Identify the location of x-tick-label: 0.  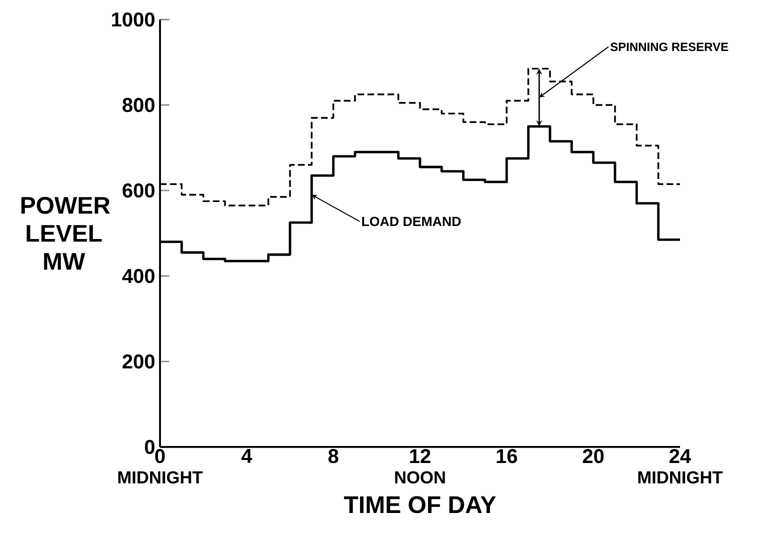
(160, 456).